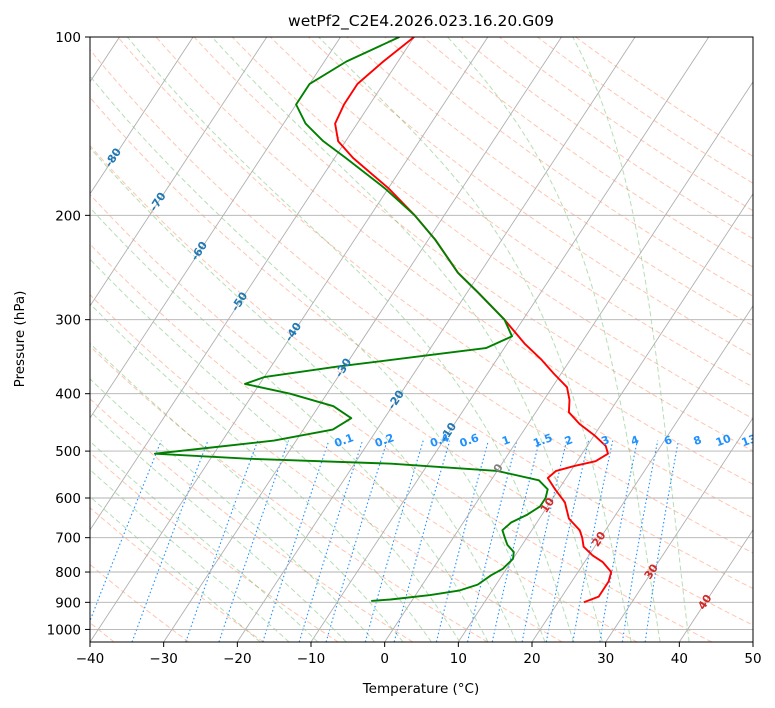  I want to click on y-tick-label: 800, so click(68, 573).